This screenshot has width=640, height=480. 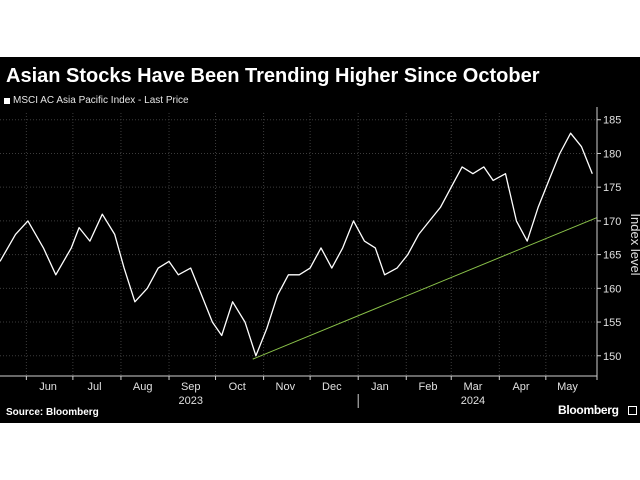 I want to click on year-label: 2024, so click(x=473, y=401).